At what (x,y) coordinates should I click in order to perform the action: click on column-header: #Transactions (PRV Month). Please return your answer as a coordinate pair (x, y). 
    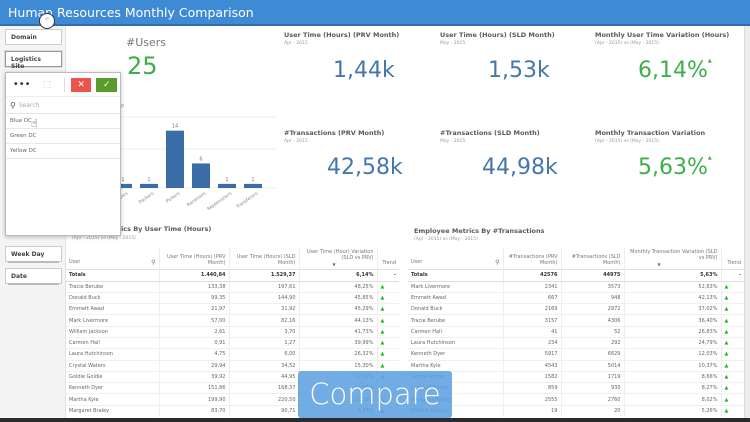
    Looking at the image, I should click on (531, 258).